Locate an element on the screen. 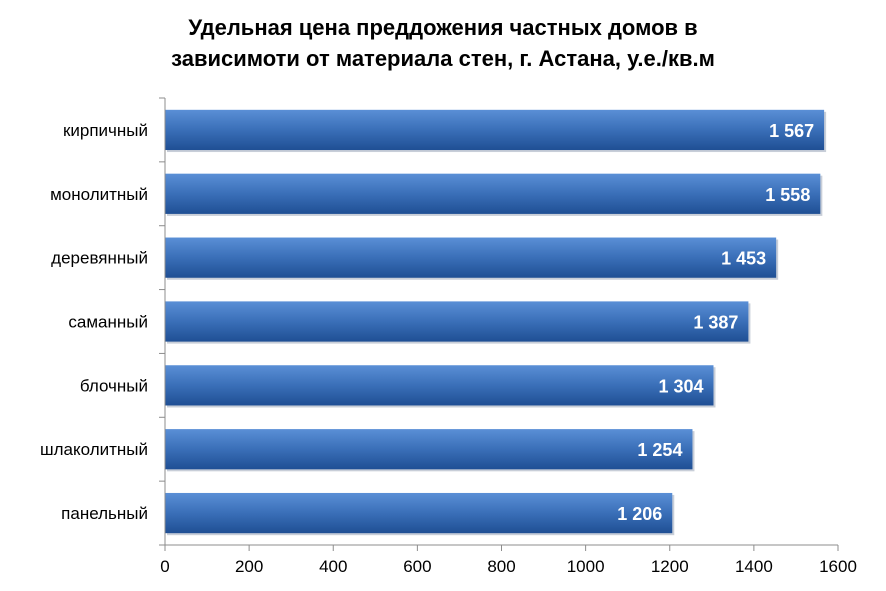 This screenshot has width=886, height=591. data-label: 1 567 is located at coordinates (791, 131).